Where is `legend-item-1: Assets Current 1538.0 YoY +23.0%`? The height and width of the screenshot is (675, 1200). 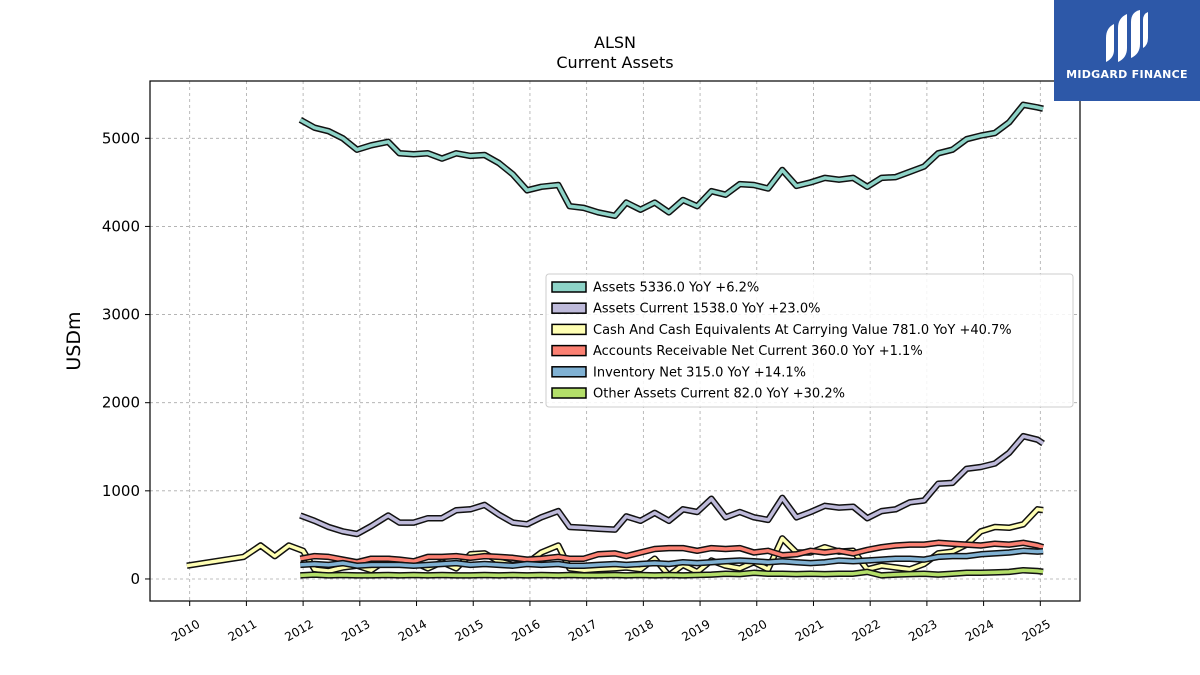
legend-item-1: Assets Current 1538.0 YoY +23.0% is located at coordinates (685, 309).